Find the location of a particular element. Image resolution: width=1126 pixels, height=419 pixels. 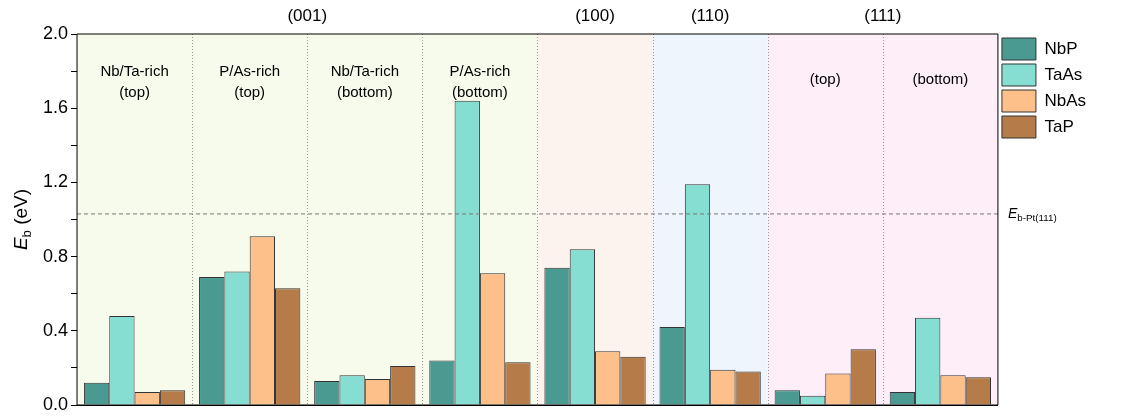

band-label: (111) is located at coordinates (883, 15).